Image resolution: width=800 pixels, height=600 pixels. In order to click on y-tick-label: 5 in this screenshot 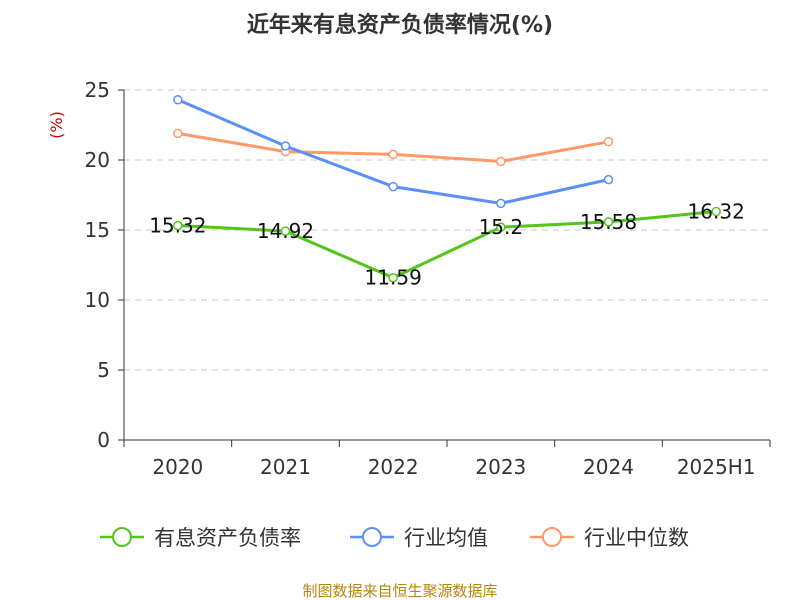, I will do `click(103, 370)`.